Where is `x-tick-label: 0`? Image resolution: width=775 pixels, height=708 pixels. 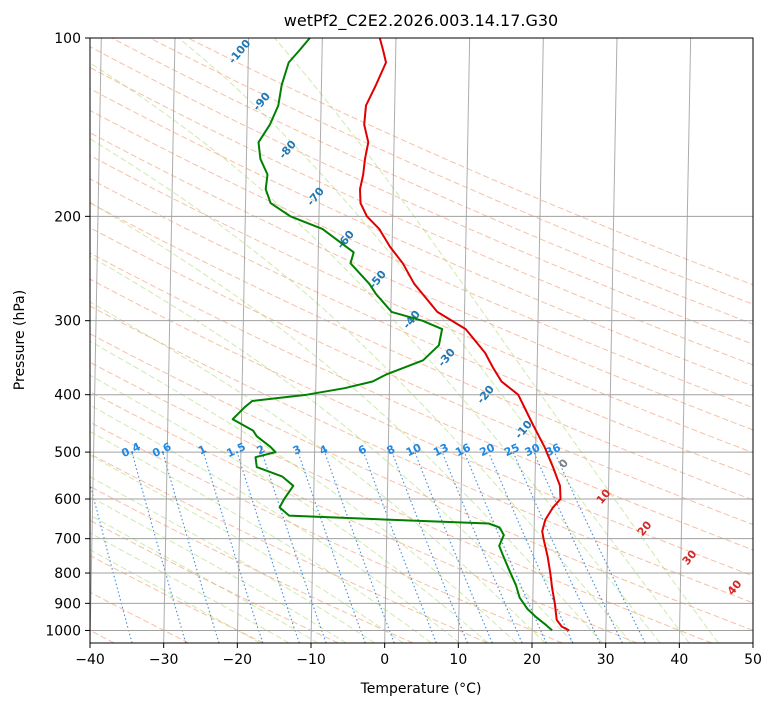
x-tick-label: 0 is located at coordinates (384, 660).